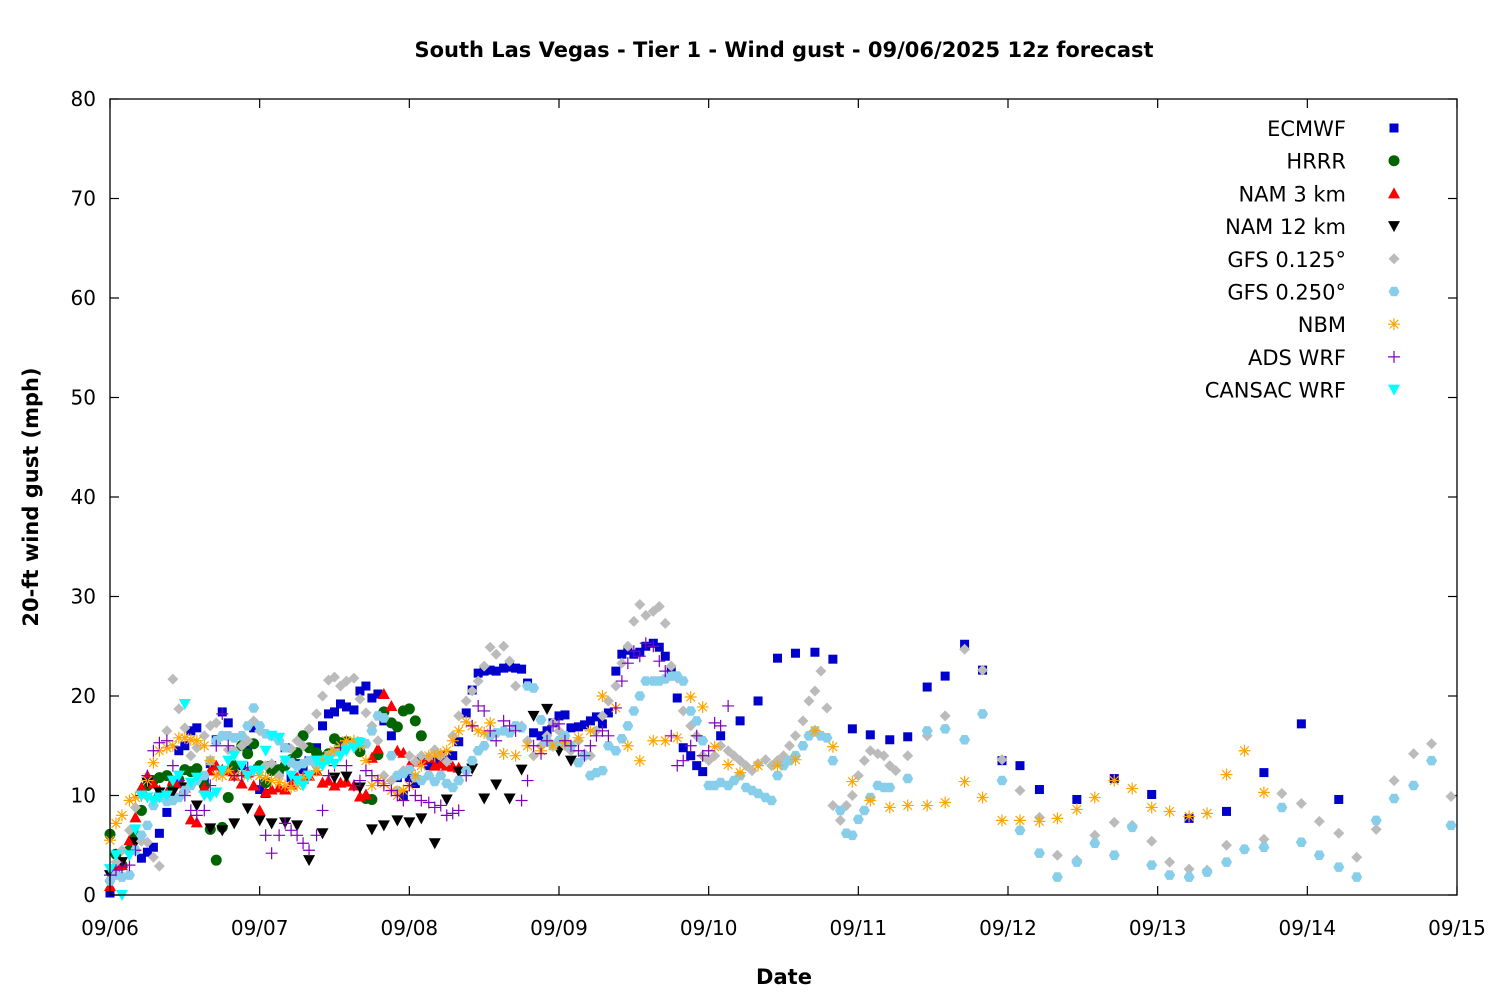 This screenshot has width=1500, height=1000. I want to click on series-nbm, so click(687, 768).